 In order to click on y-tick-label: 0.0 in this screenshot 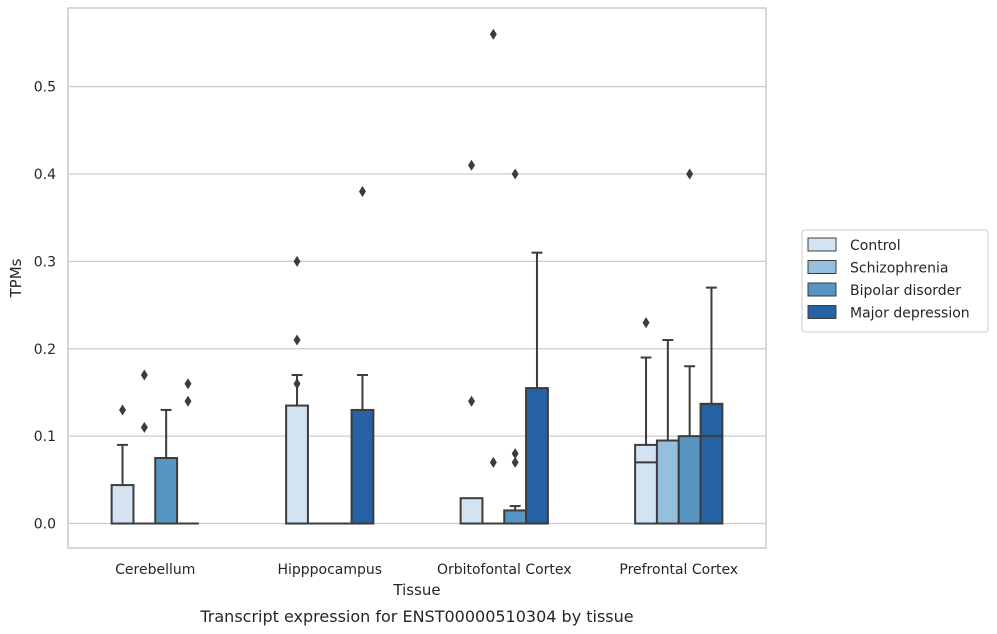, I will do `click(45, 525)`.